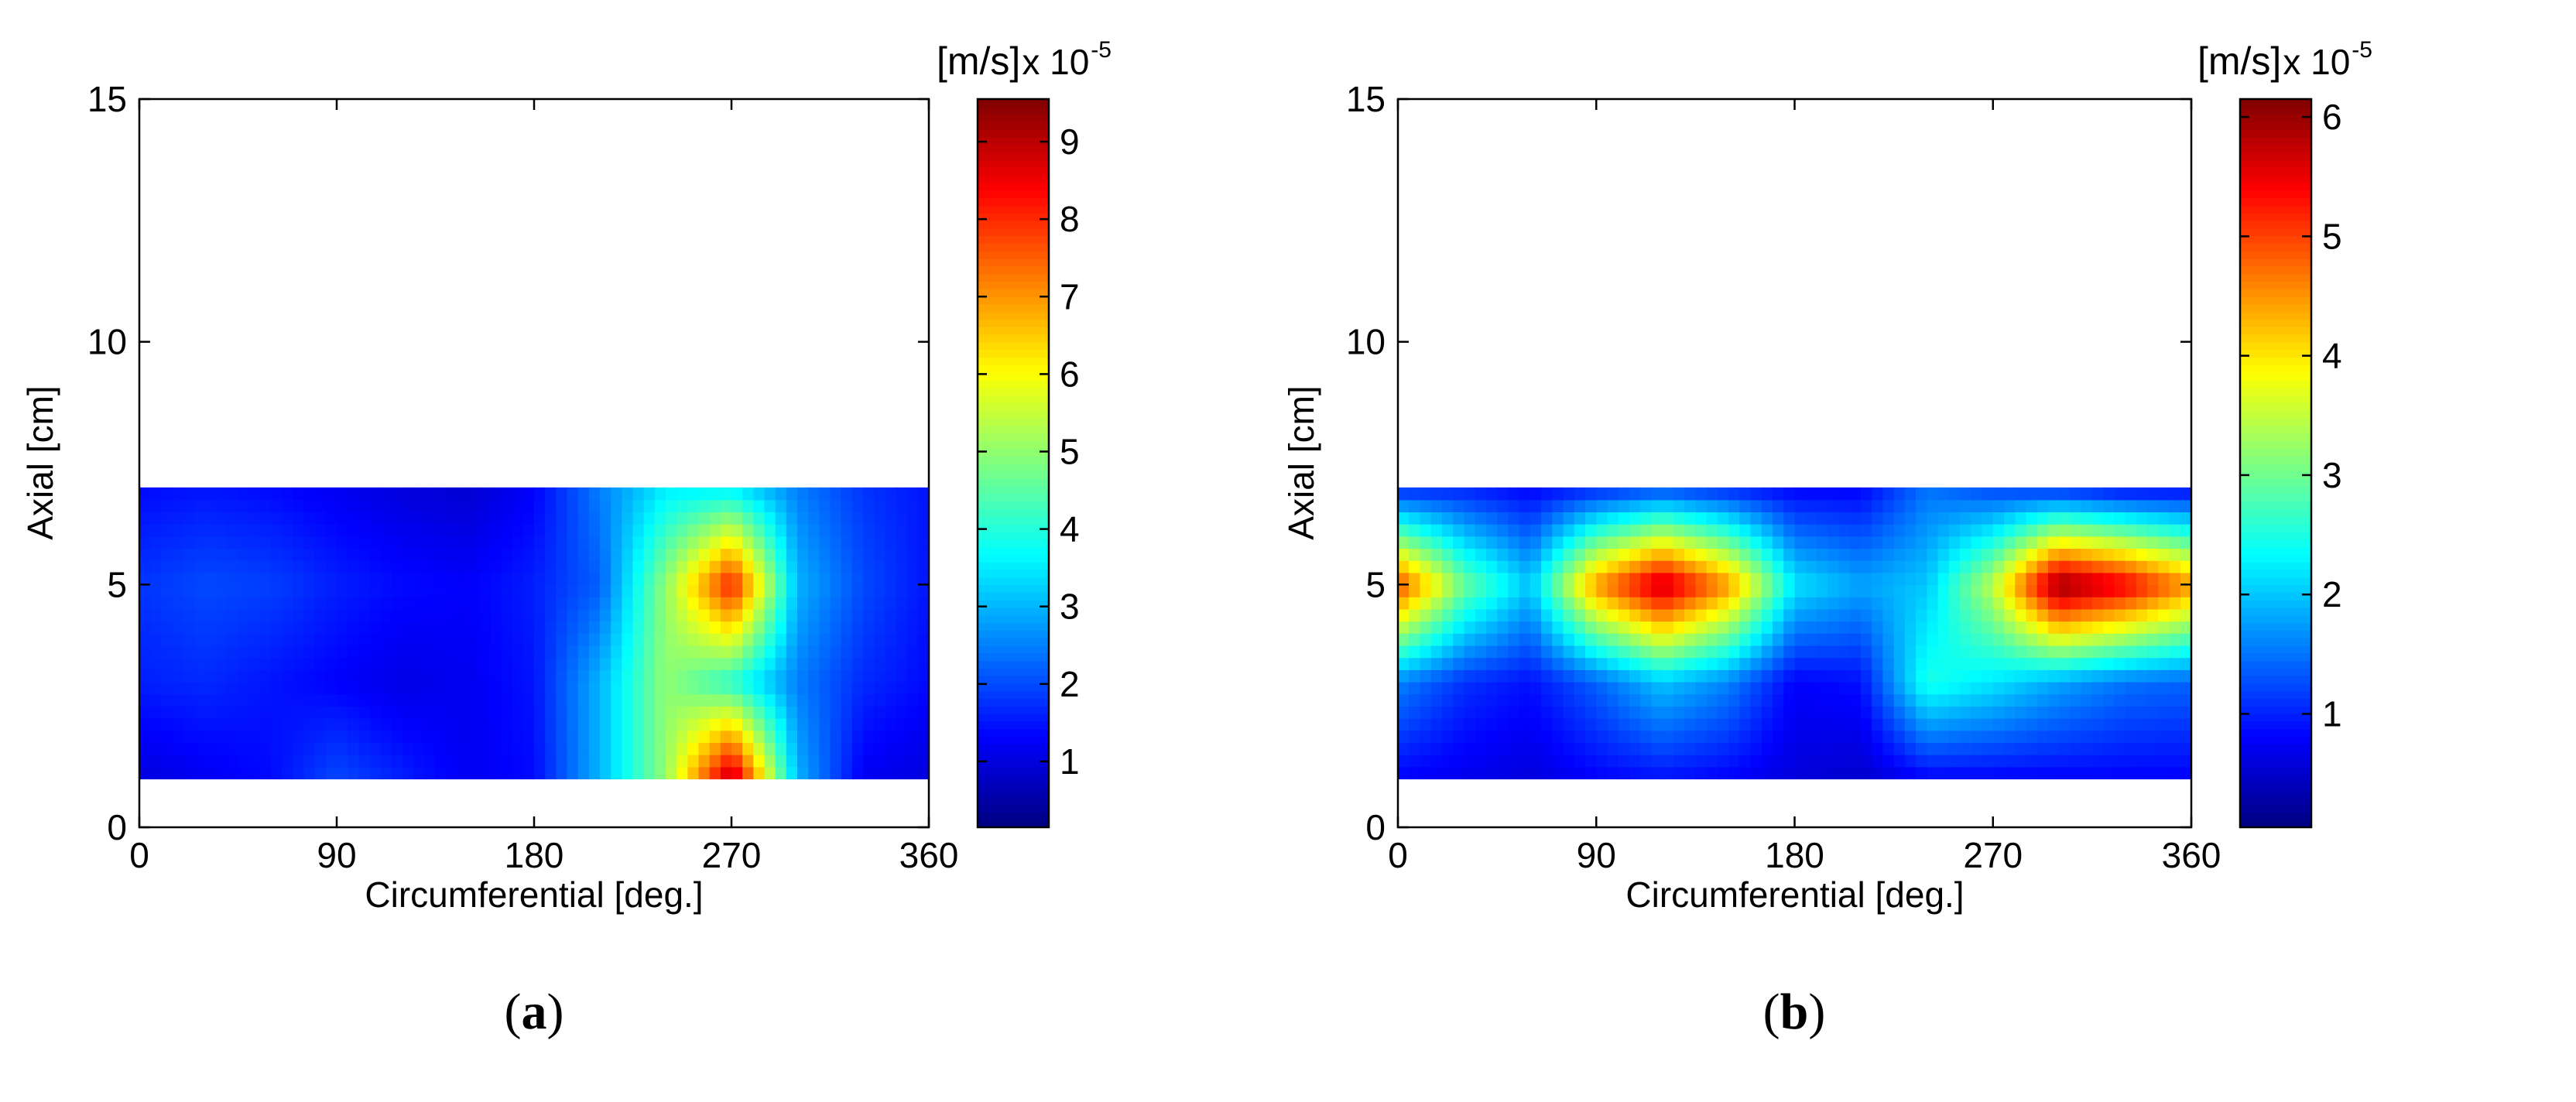 Image resolution: width=2576 pixels, height=1102 pixels. I want to click on colorbar-tick-label: 3, so click(1070, 607).